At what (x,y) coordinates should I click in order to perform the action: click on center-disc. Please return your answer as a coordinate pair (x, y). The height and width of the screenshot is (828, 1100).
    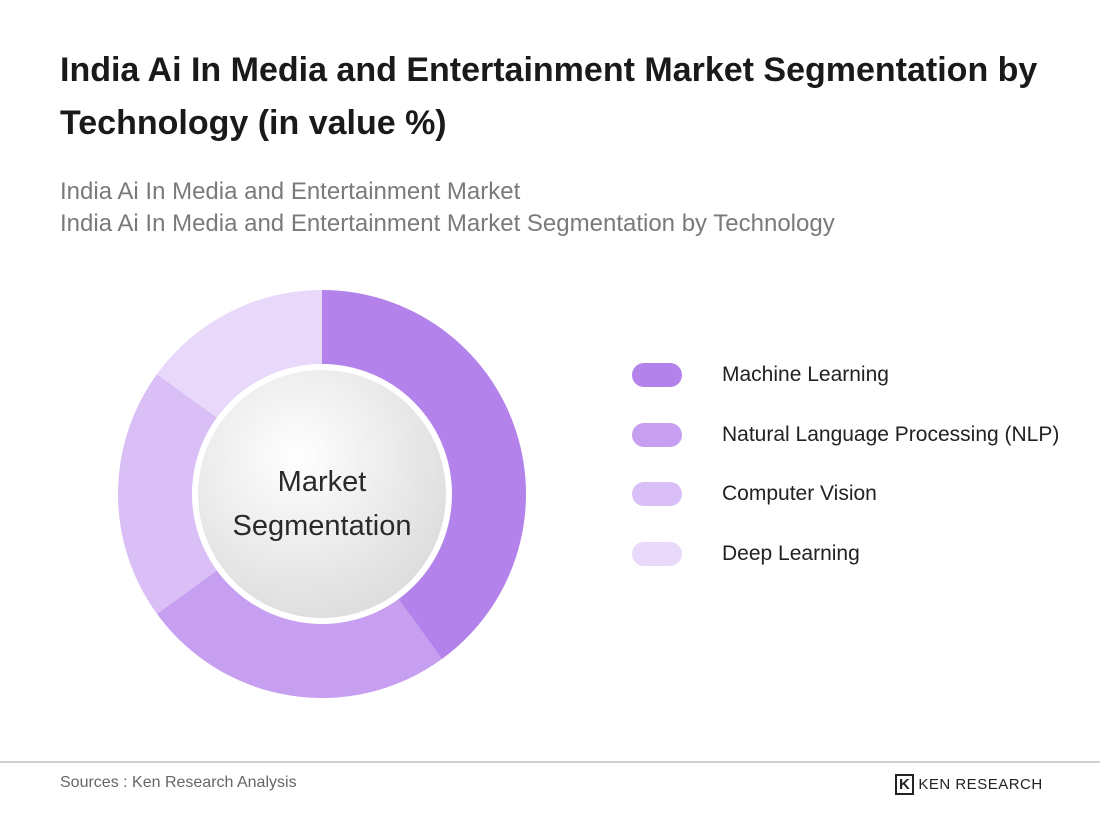
    Looking at the image, I should click on (322, 494).